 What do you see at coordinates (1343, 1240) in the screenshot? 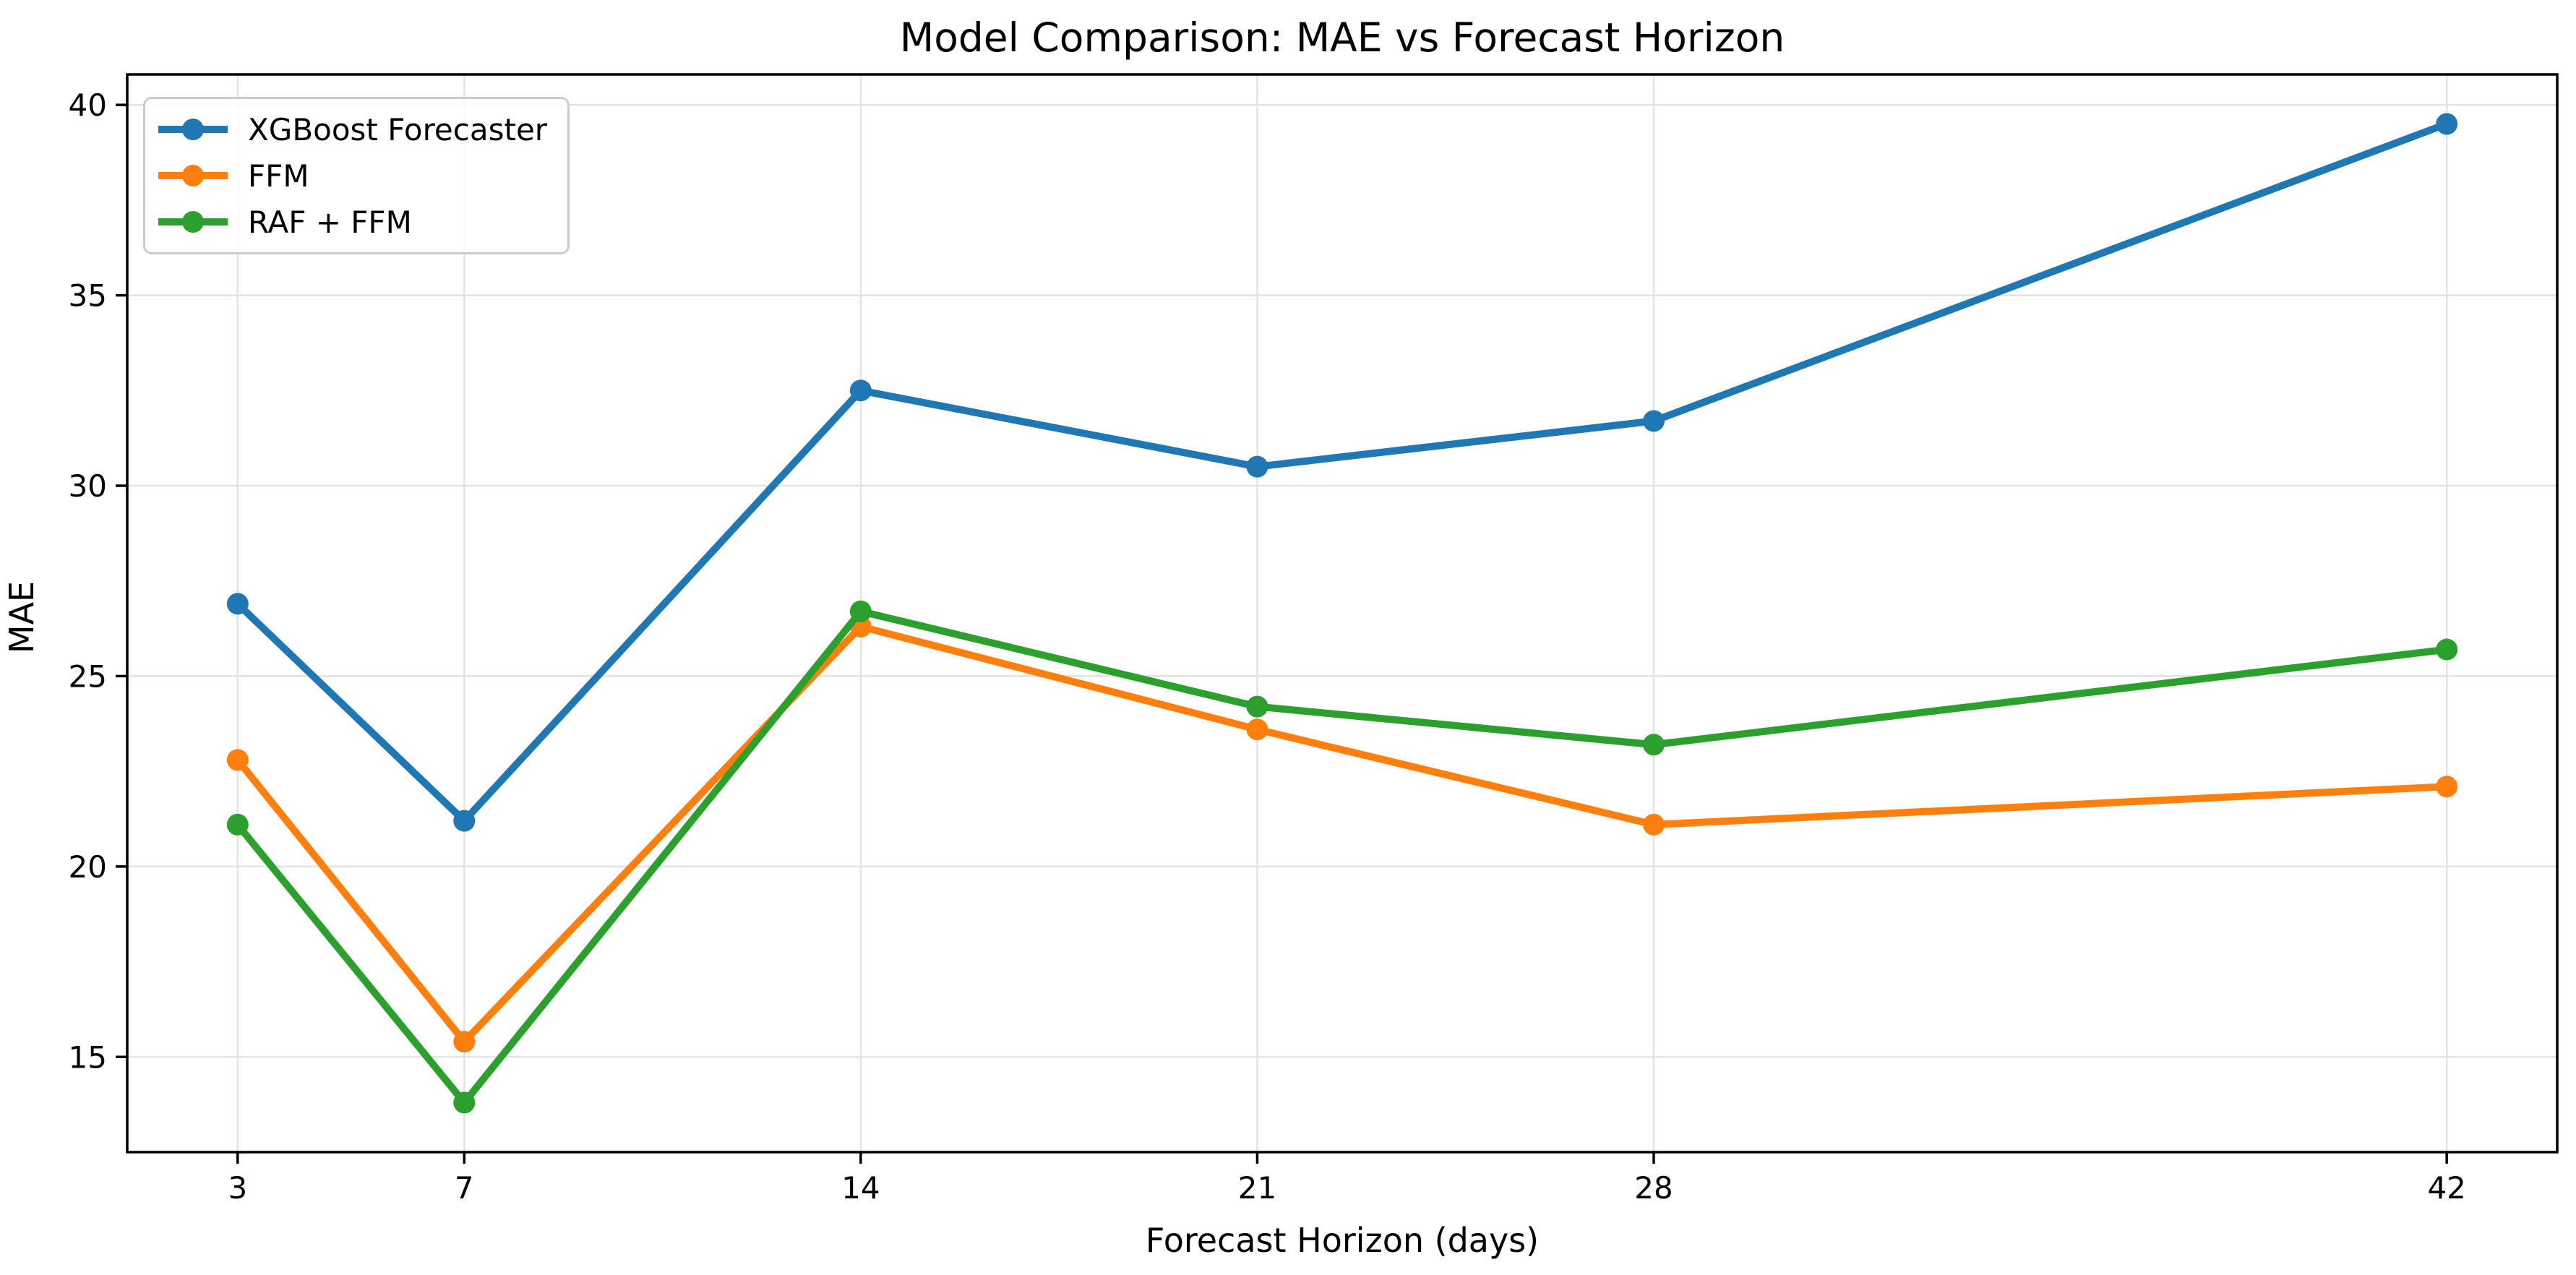
I see `x-axis-label: Forecast Horizon (days)` at bounding box center [1343, 1240].